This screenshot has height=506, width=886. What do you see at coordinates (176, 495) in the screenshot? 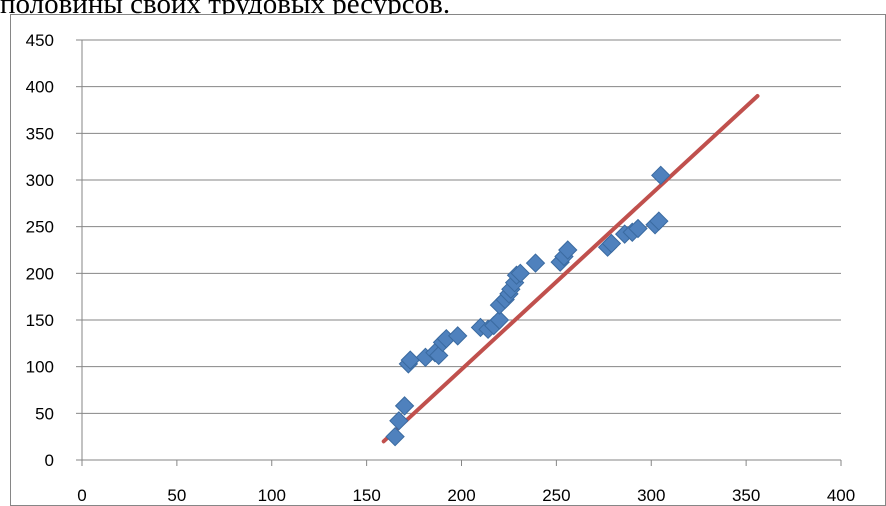
I see `x-tick-label-50: 50` at bounding box center [176, 495].